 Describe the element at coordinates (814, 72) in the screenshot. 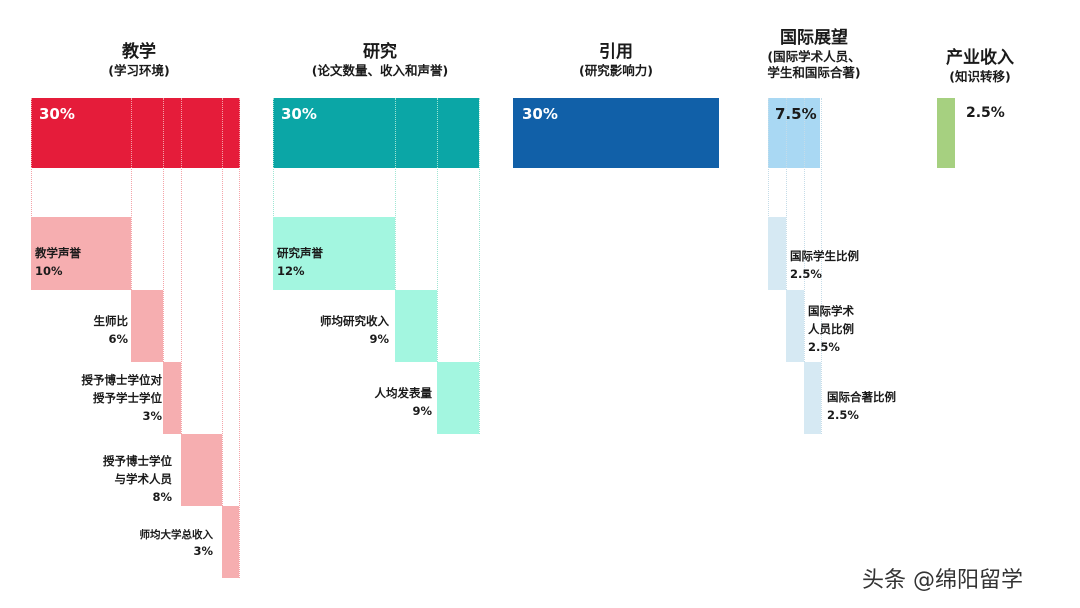

I see `international-subtitle-line2: 学生和国际合著)` at that location.